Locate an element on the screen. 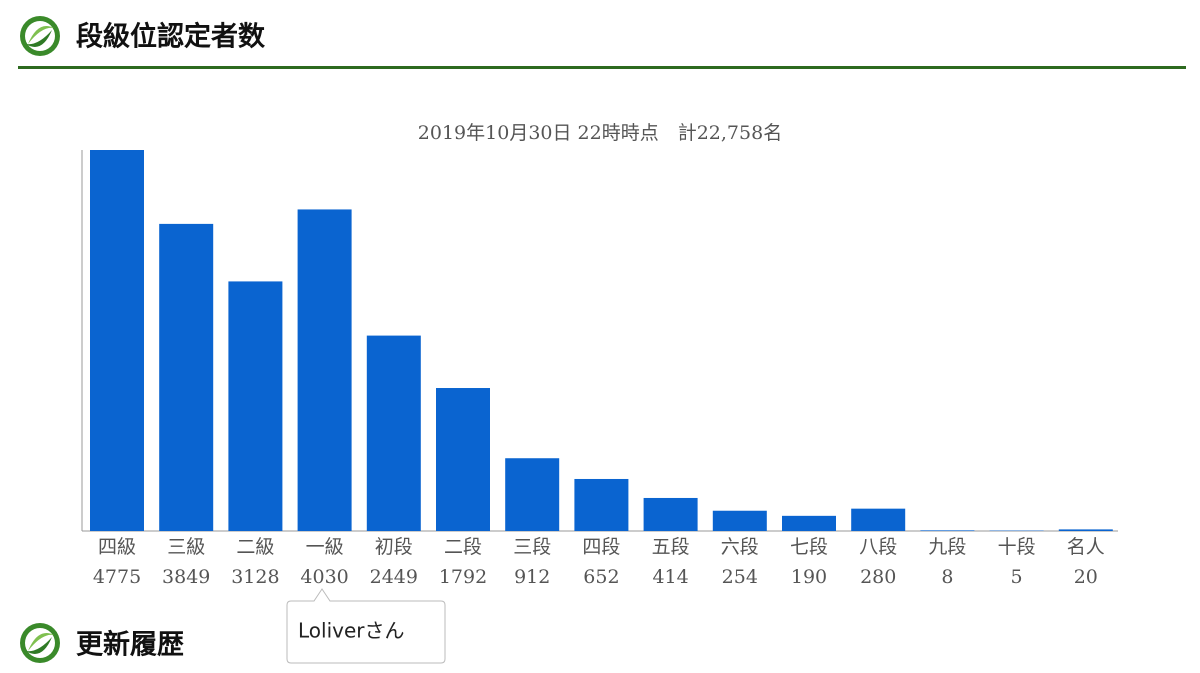 This screenshot has height=673, width=1200. tooltip-text: Loliverさん is located at coordinates (351, 631).